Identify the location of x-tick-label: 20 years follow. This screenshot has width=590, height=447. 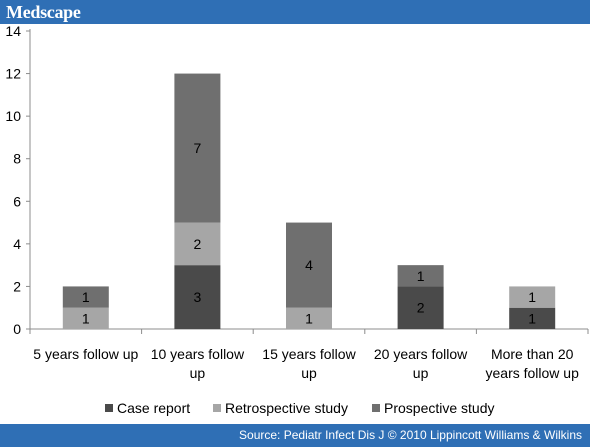
(421, 354).